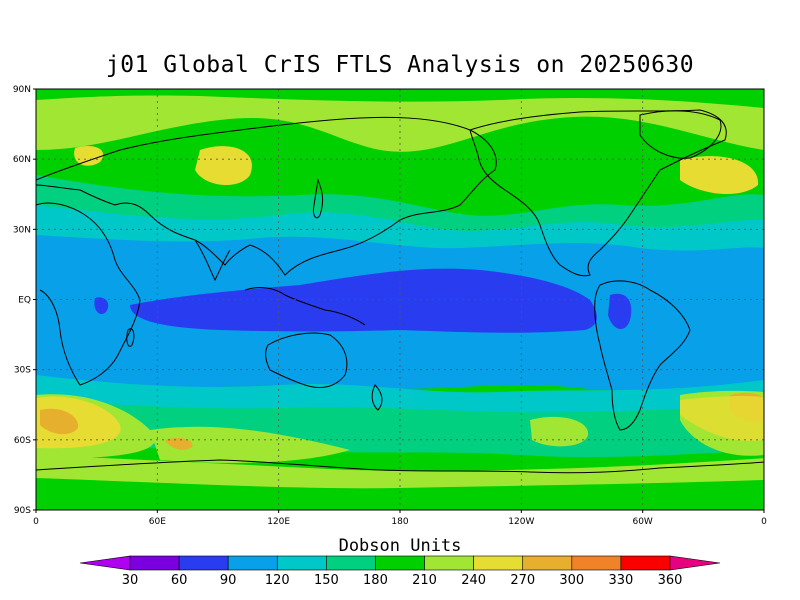  What do you see at coordinates (130, 337) in the screenshot?
I see `coast-madagascar` at bounding box center [130, 337].